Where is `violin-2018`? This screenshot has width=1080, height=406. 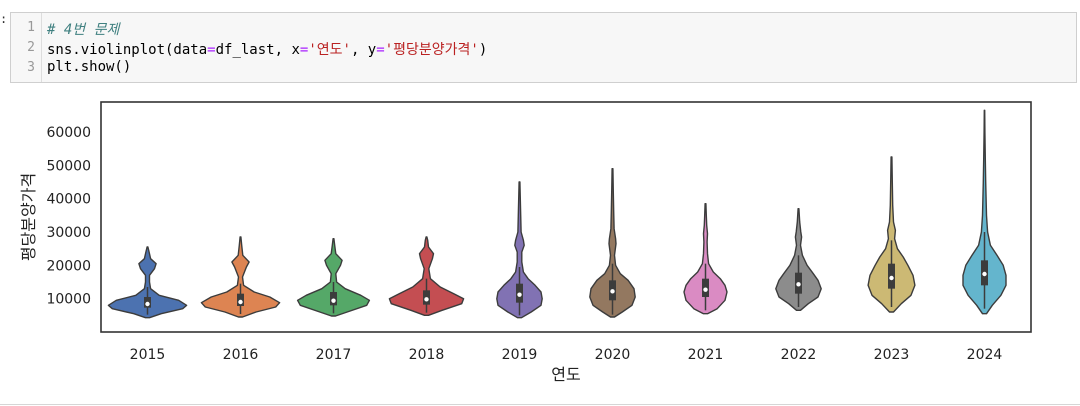
violin-2018 is located at coordinates (426, 276).